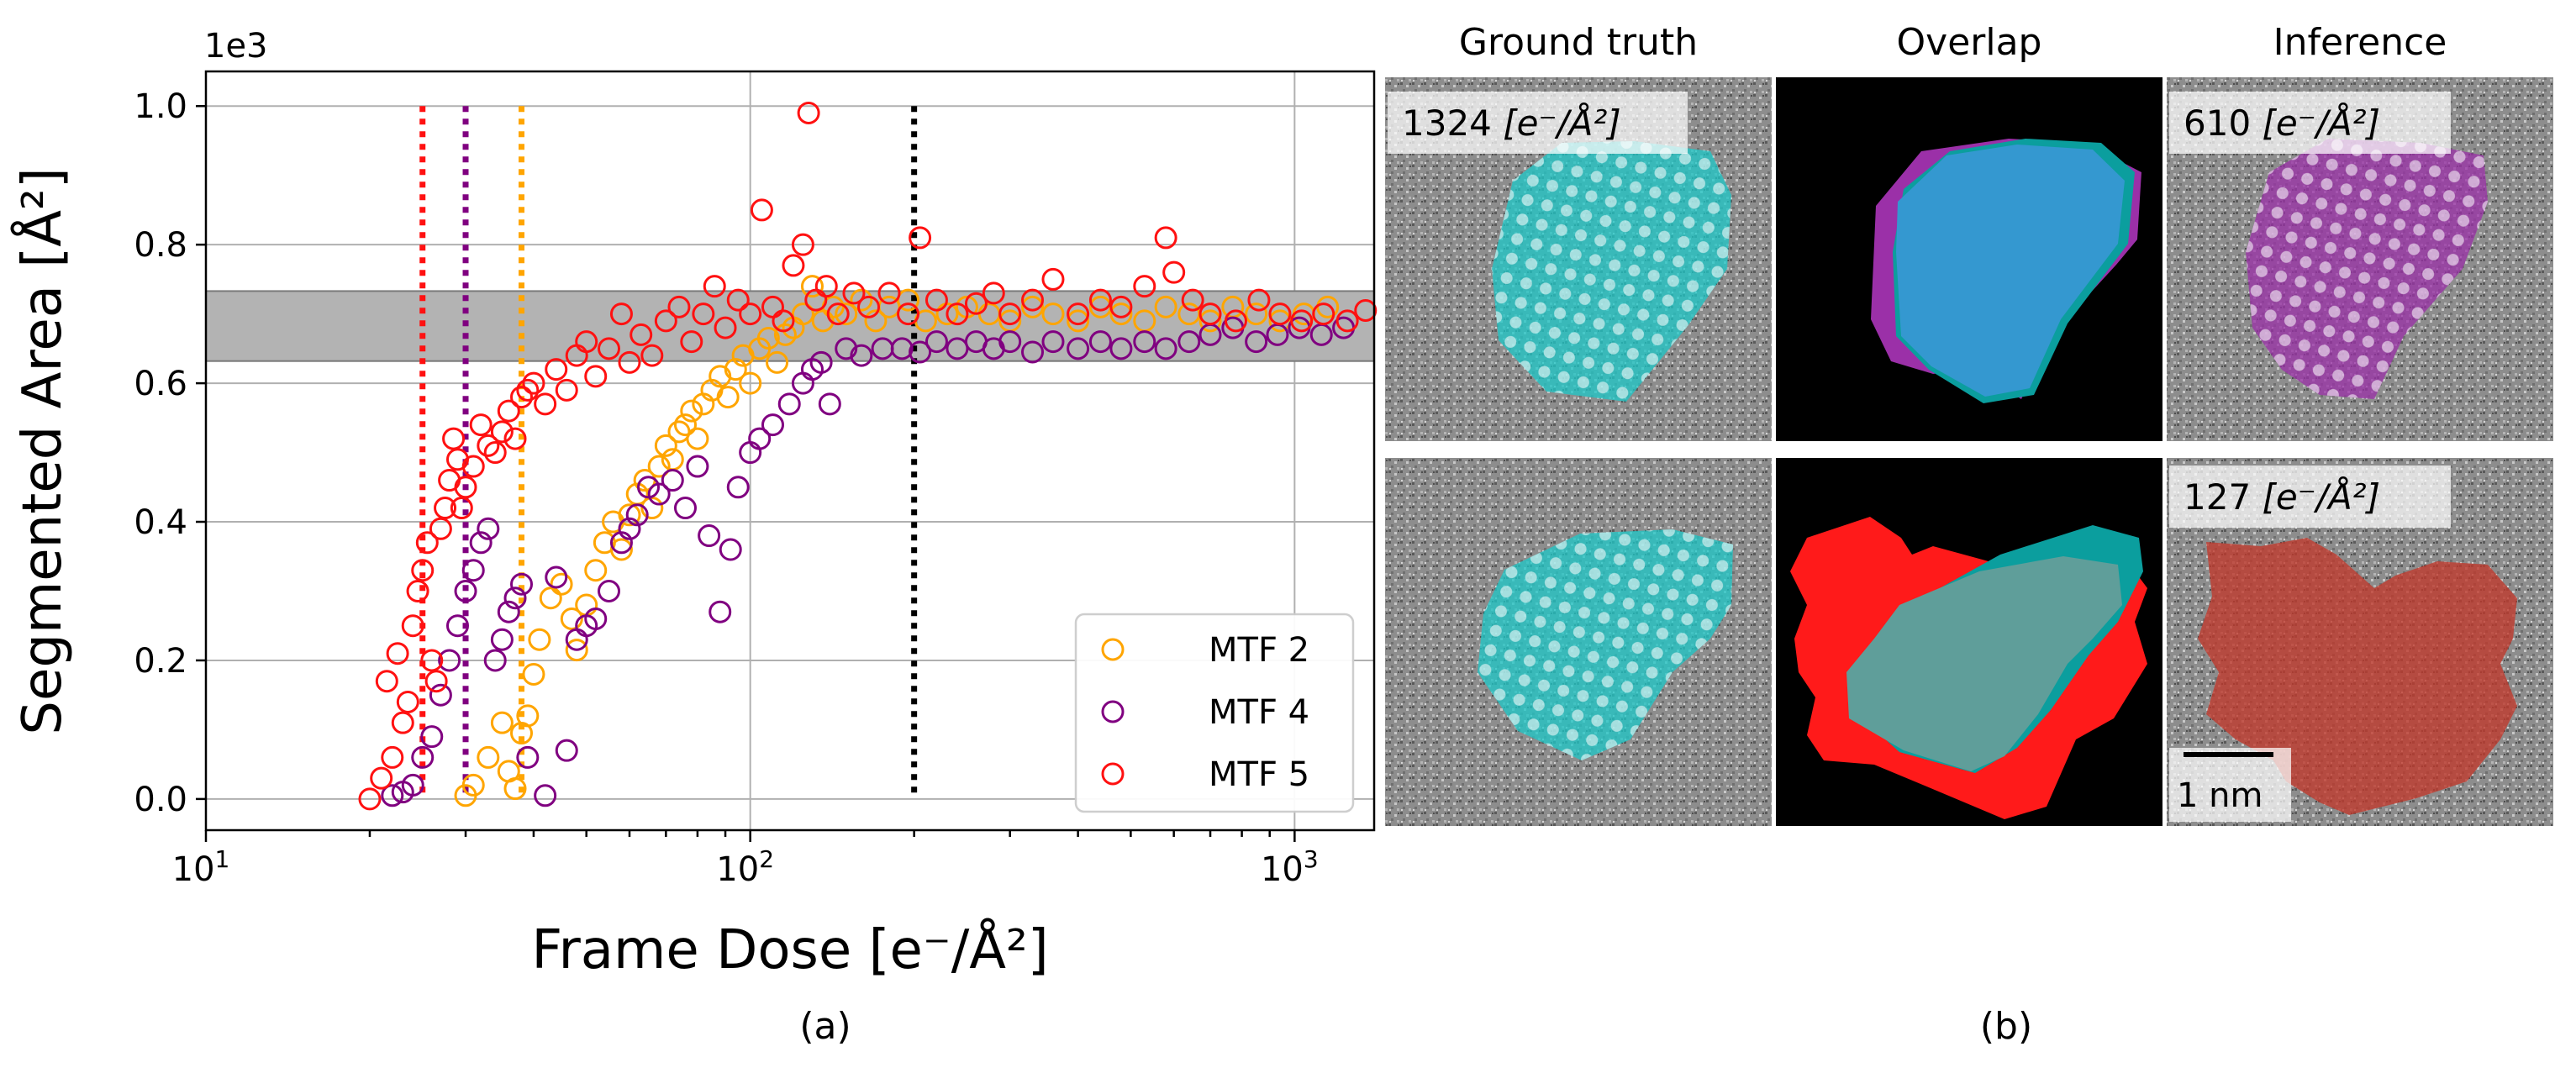  Describe the element at coordinates (160, 107) in the screenshot. I see `y-tick-label: 1.0` at that location.